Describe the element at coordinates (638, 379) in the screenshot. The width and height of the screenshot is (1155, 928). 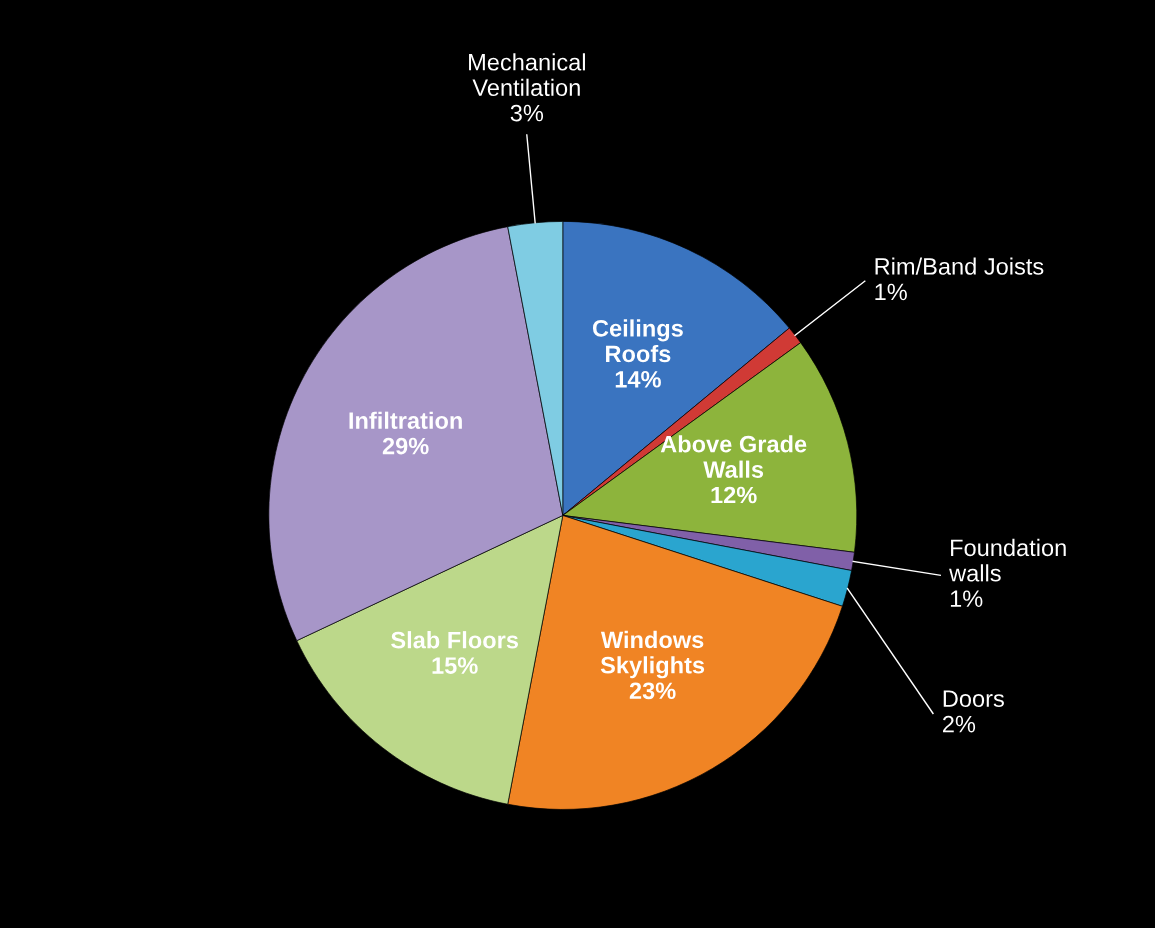
I see `data-label: 14%` at that location.